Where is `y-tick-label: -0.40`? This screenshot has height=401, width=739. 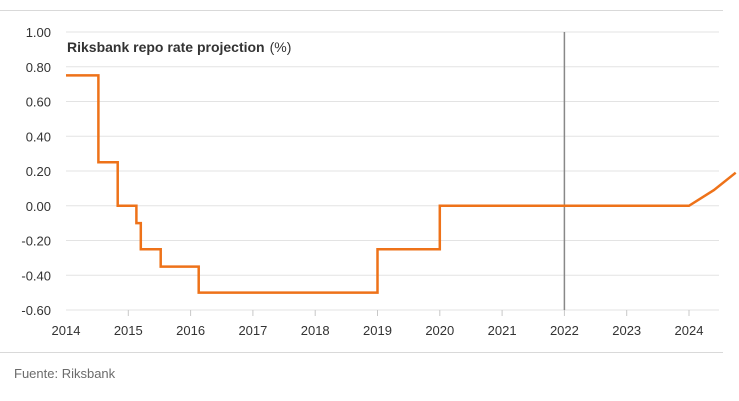
y-tick-label: -0.40 is located at coordinates (36, 275).